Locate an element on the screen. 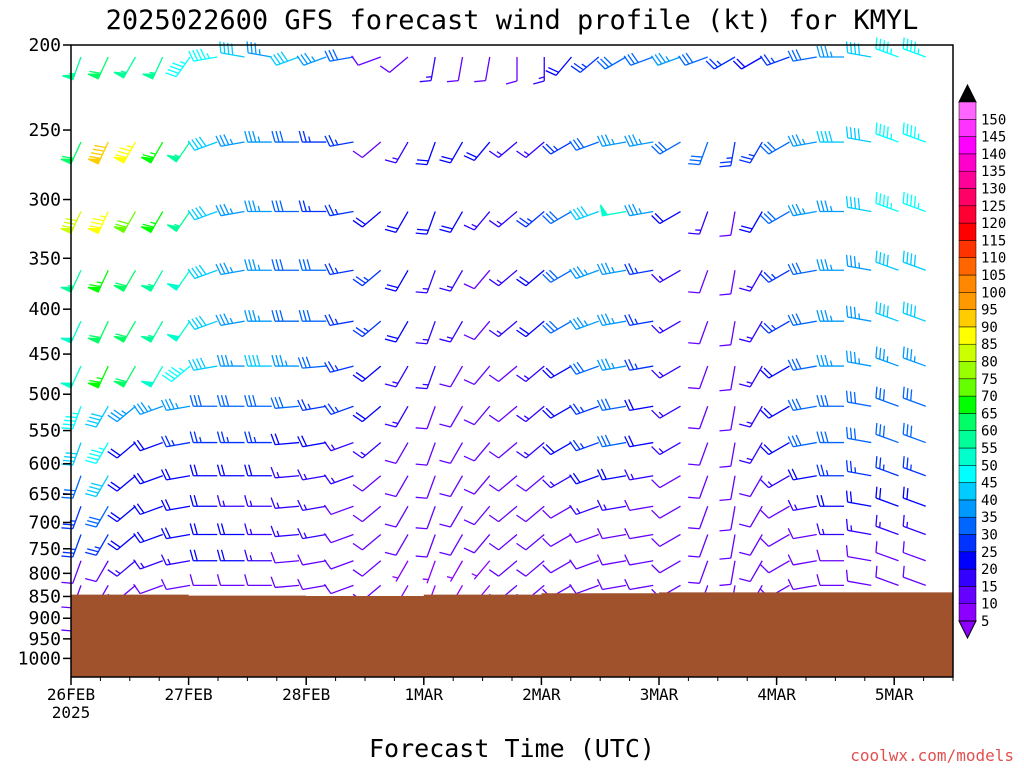 This screenshot has width=1024, height=768. colorbar-label: 75 is located at coordinates (989, 380).